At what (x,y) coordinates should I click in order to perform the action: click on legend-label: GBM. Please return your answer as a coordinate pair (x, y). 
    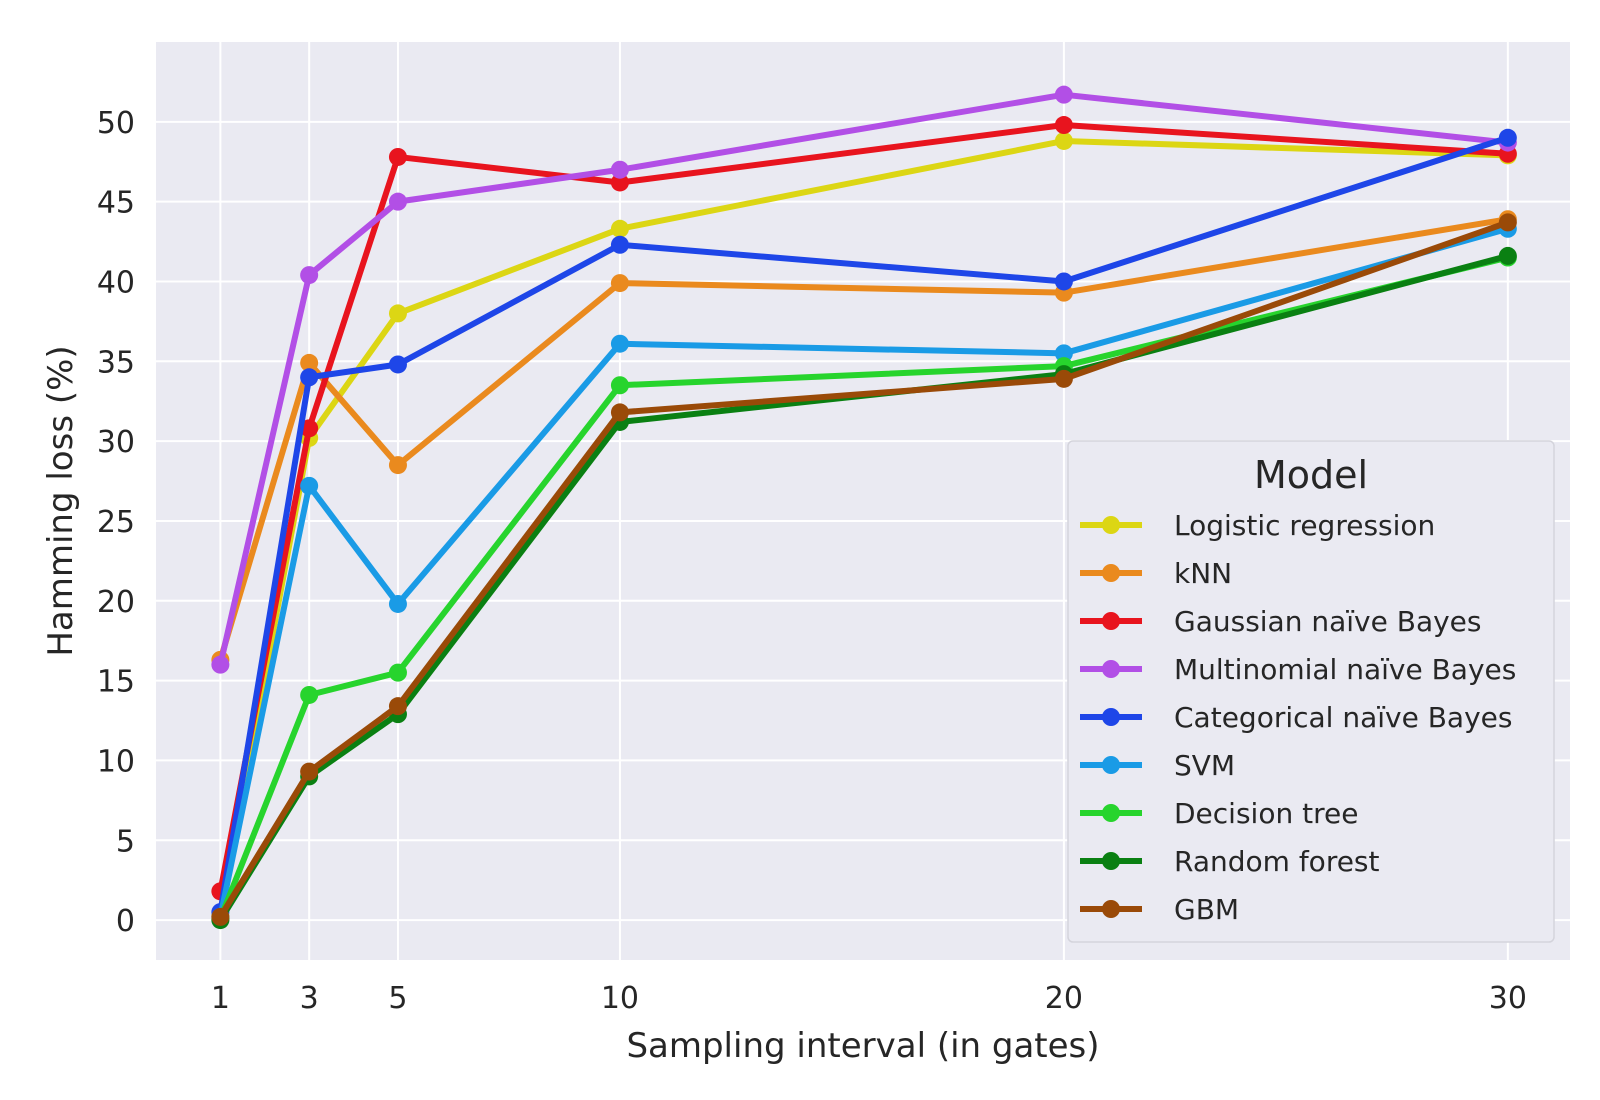
    Looking at the image, I should click on (1206, 909).